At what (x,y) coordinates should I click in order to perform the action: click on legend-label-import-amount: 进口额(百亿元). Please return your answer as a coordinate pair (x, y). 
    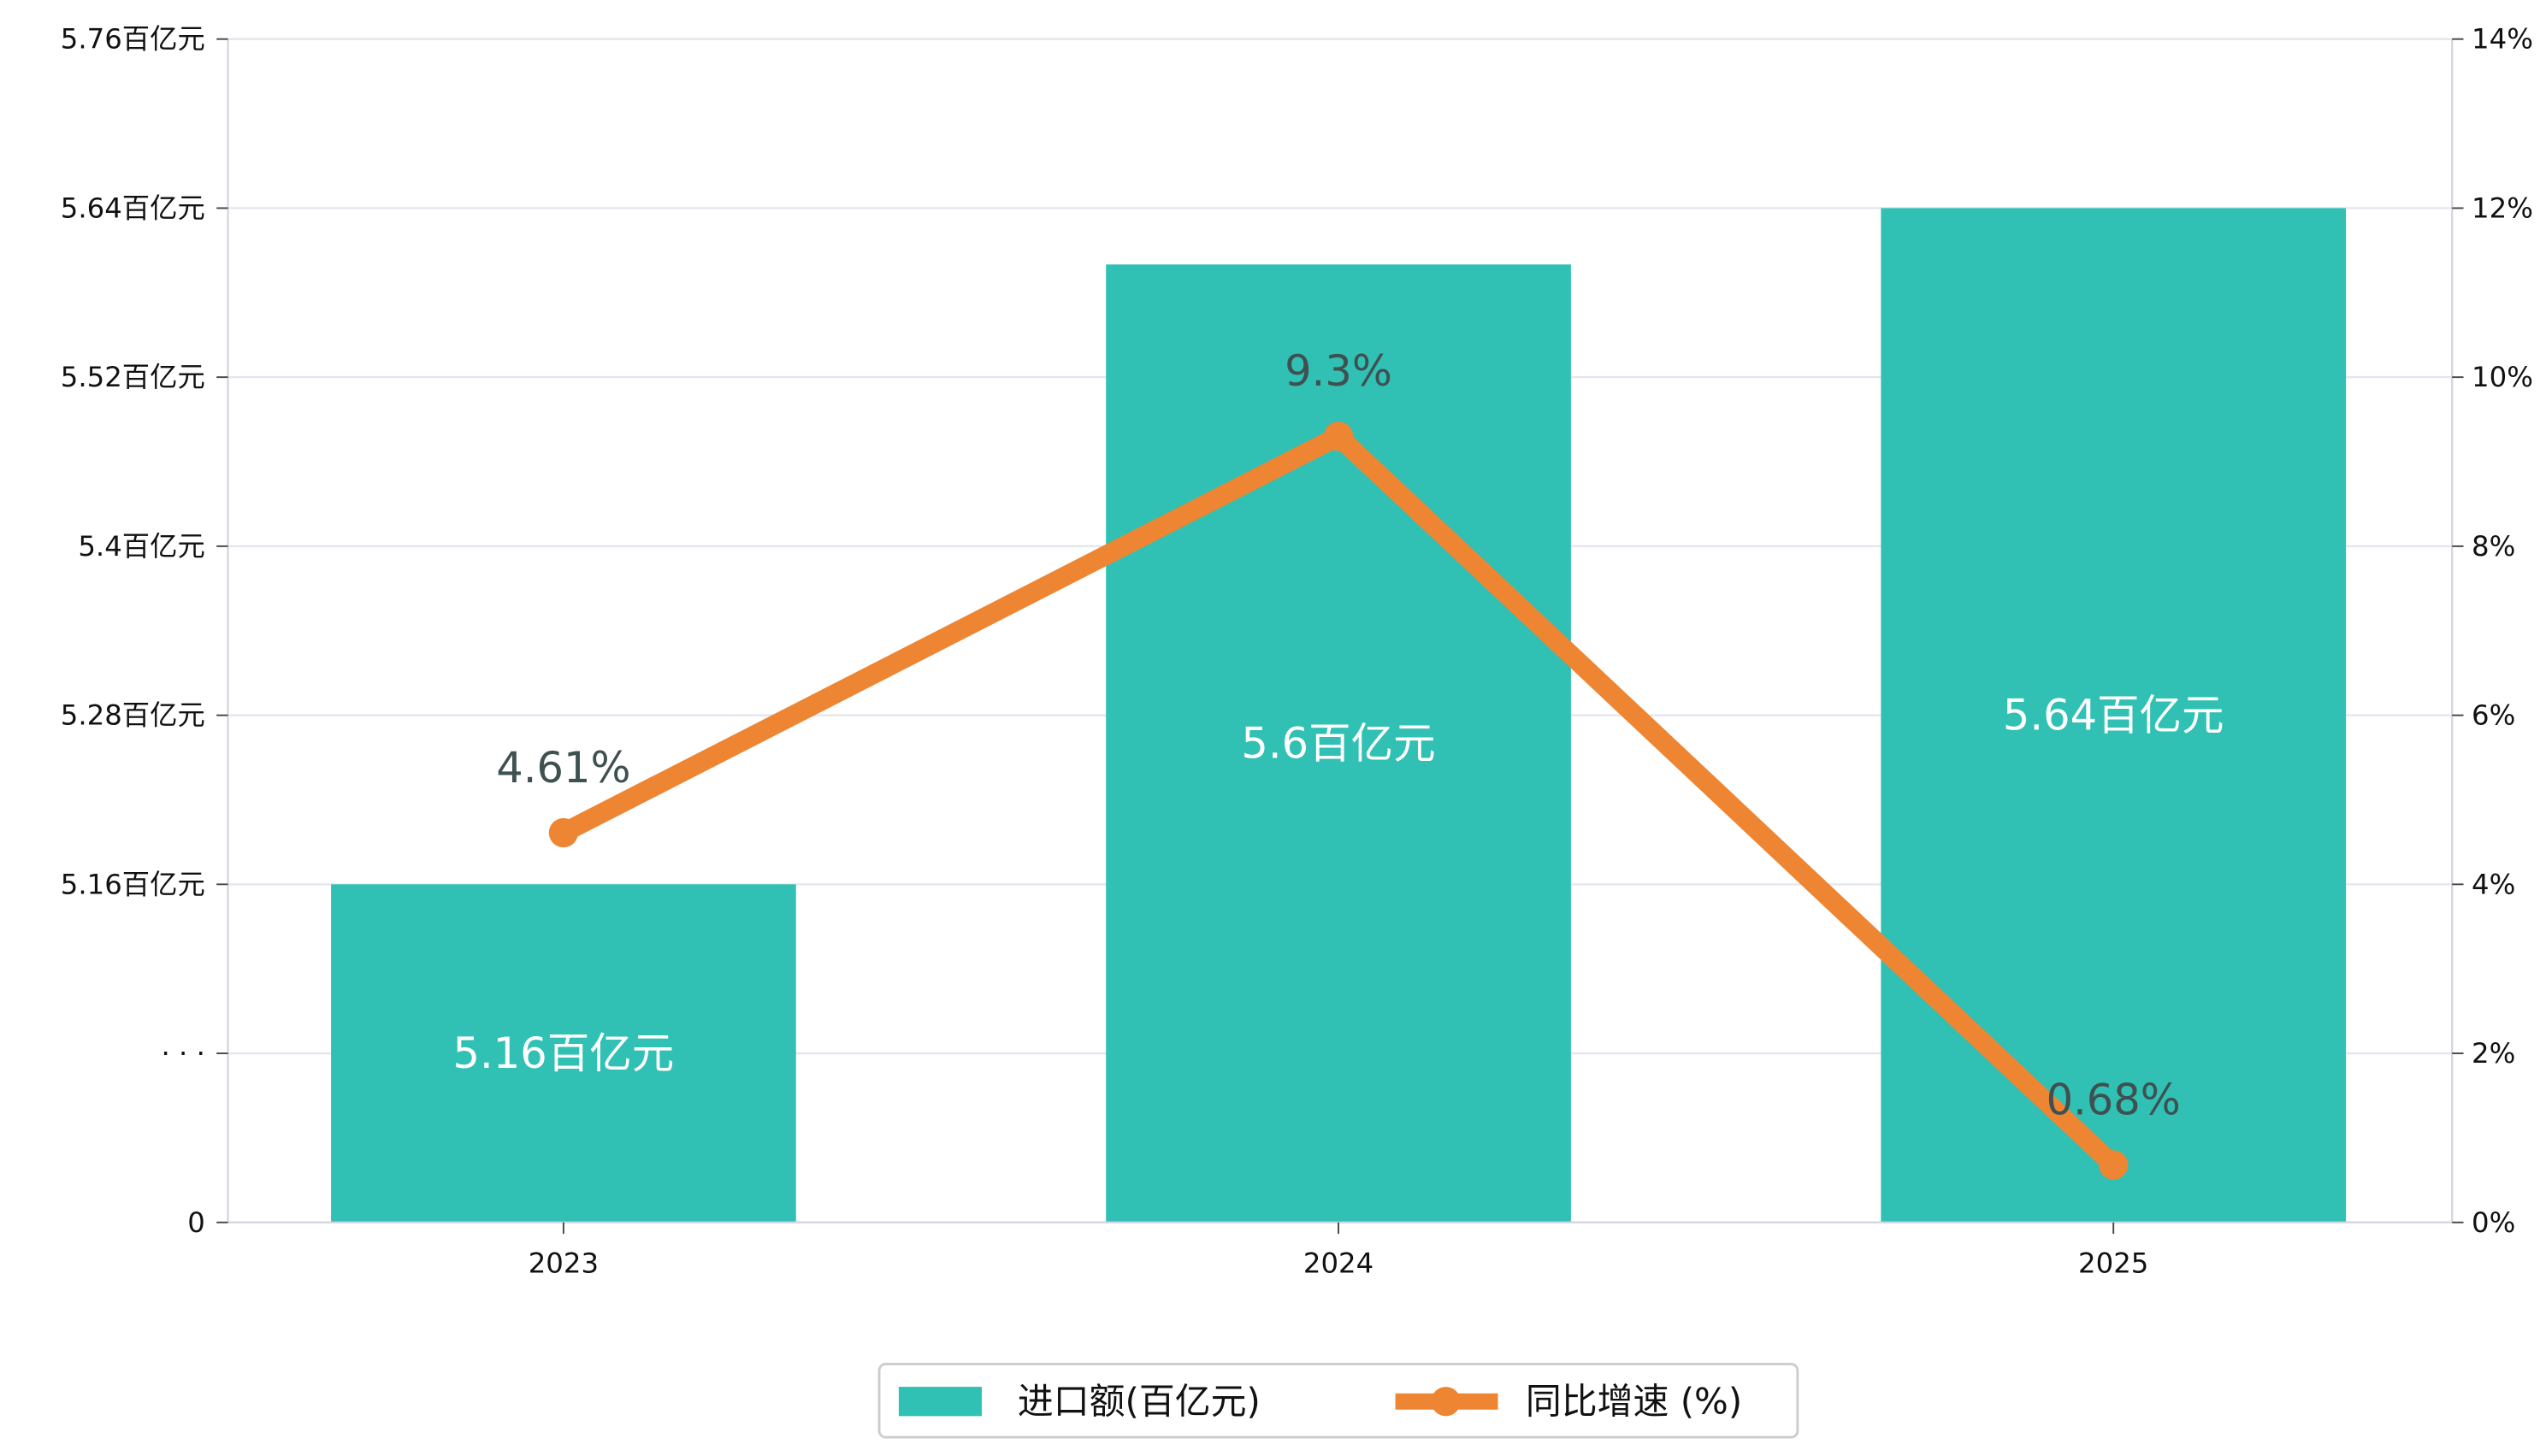
    Looking at the image, I should click on (1139, 1402).